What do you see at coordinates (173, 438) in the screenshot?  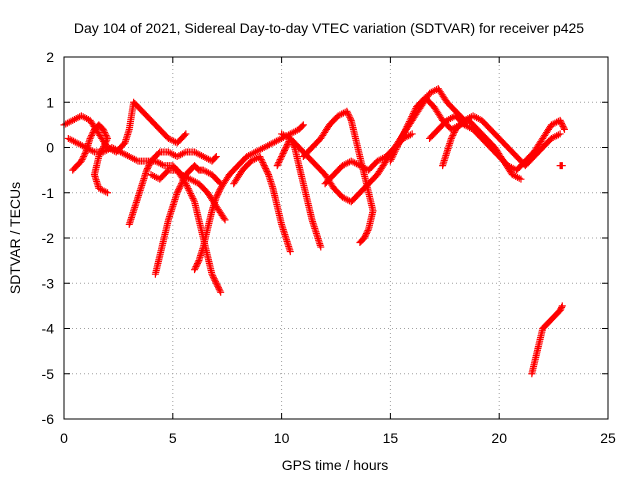 I see `x-tick-label: 5` at bounding box center [173, 438].